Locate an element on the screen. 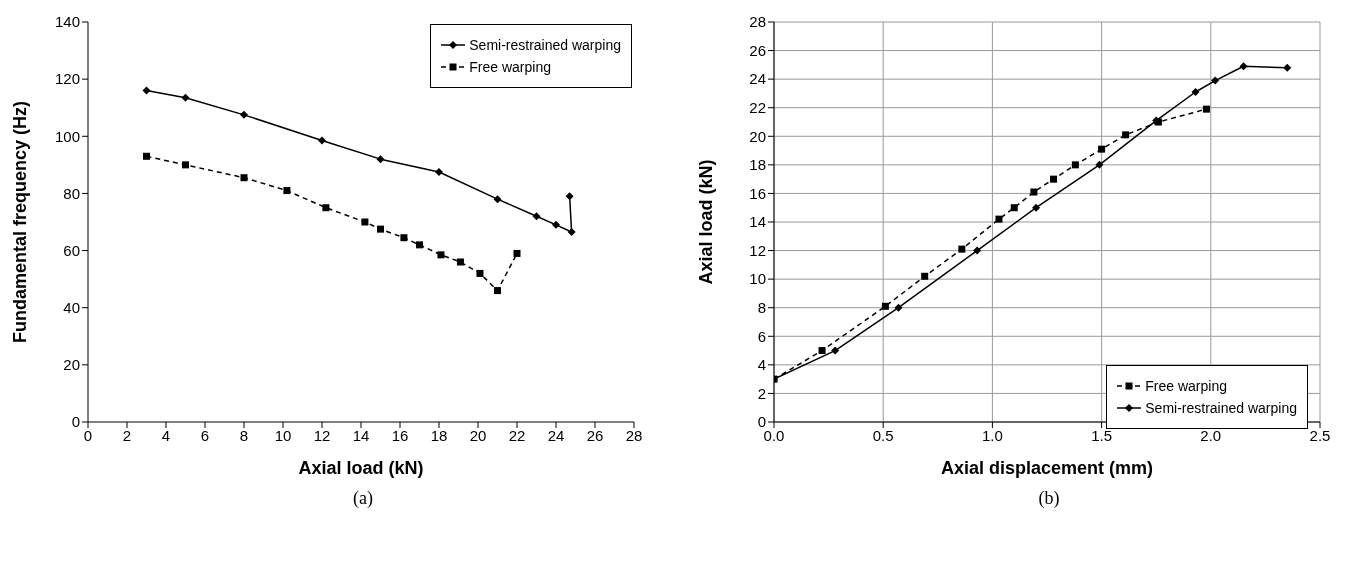 Image resolution: width=1352 pixels, height=562 pixels. text: (b) is located at coordinates (1049, 498).